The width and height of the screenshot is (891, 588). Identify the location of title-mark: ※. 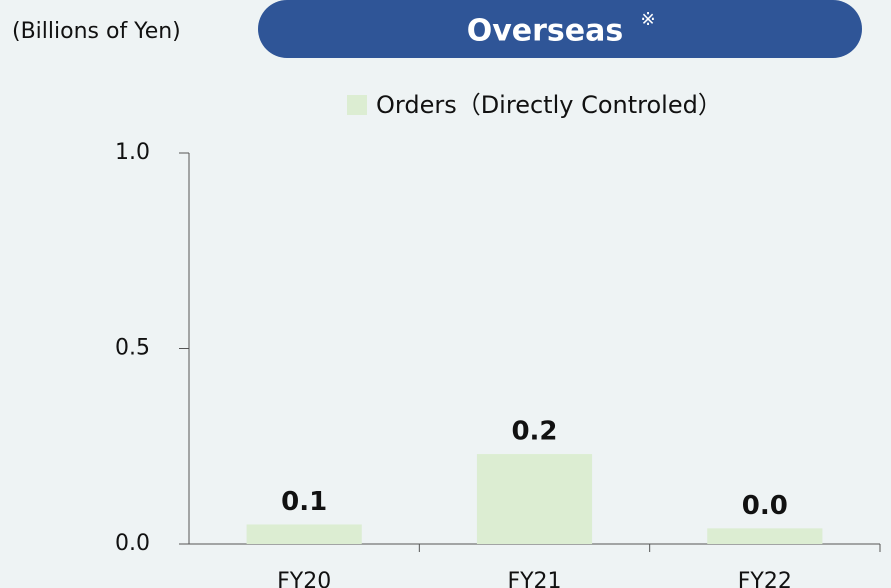
(647, 19).